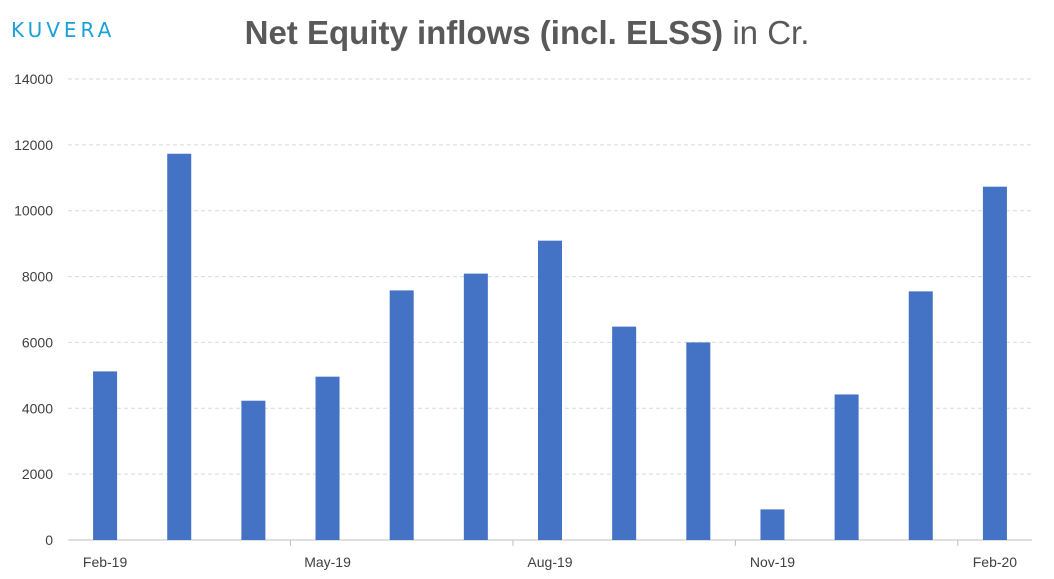 The image size is (1054, 579). I want to click on y-tick-label: 10000, so click(33, 211).